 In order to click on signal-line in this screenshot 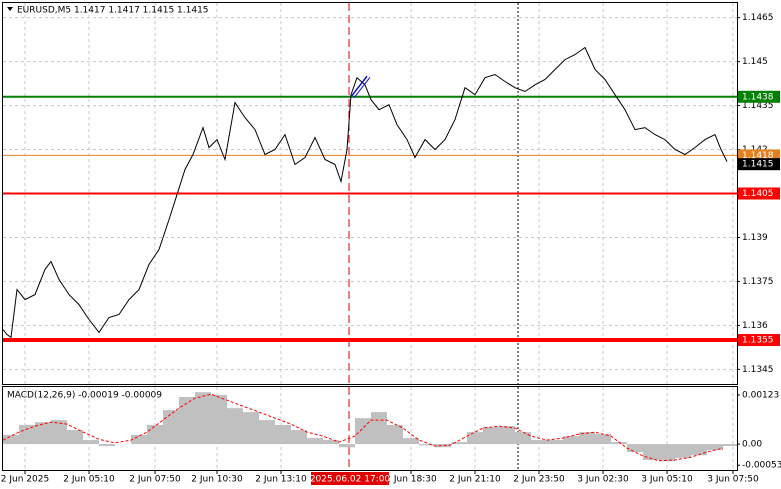, I will do `click(363, 427)`.